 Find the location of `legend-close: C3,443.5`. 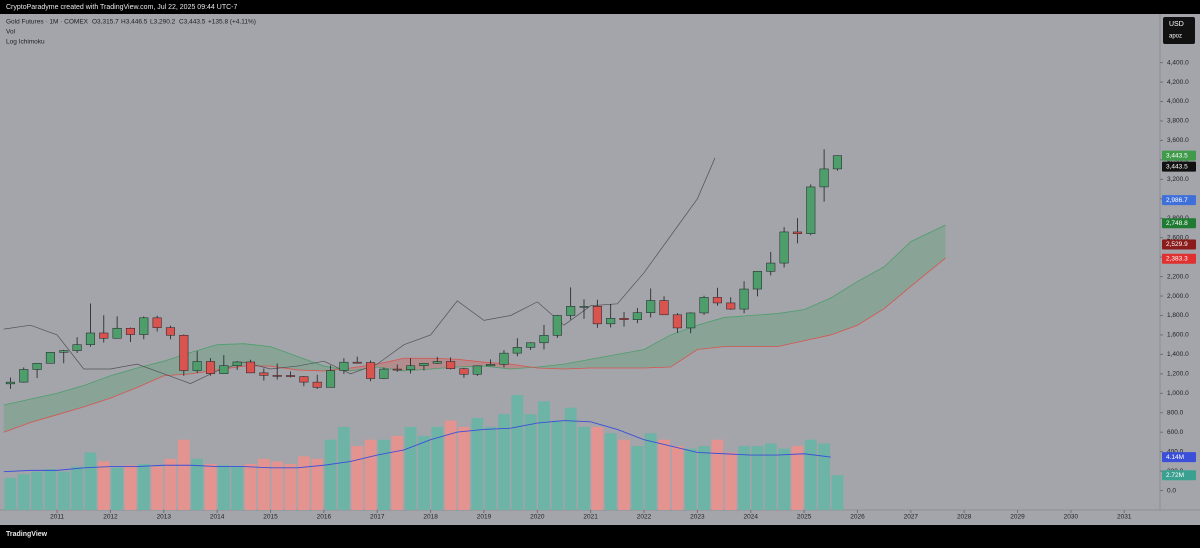

legend-close: C3,443.5 is located at coordinates (192, 22).